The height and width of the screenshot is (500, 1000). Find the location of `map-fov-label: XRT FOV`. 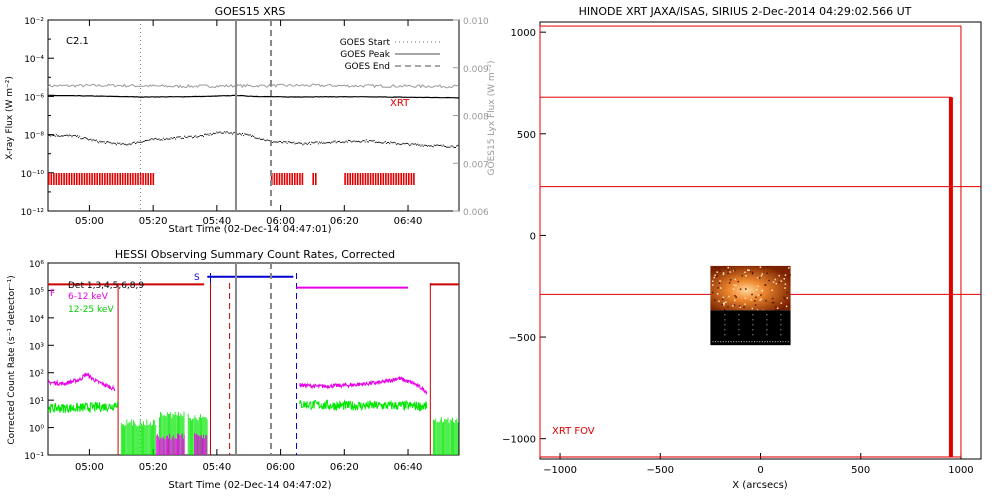

map-fov-label: XRT FOV is located at coordinates (573, 431).